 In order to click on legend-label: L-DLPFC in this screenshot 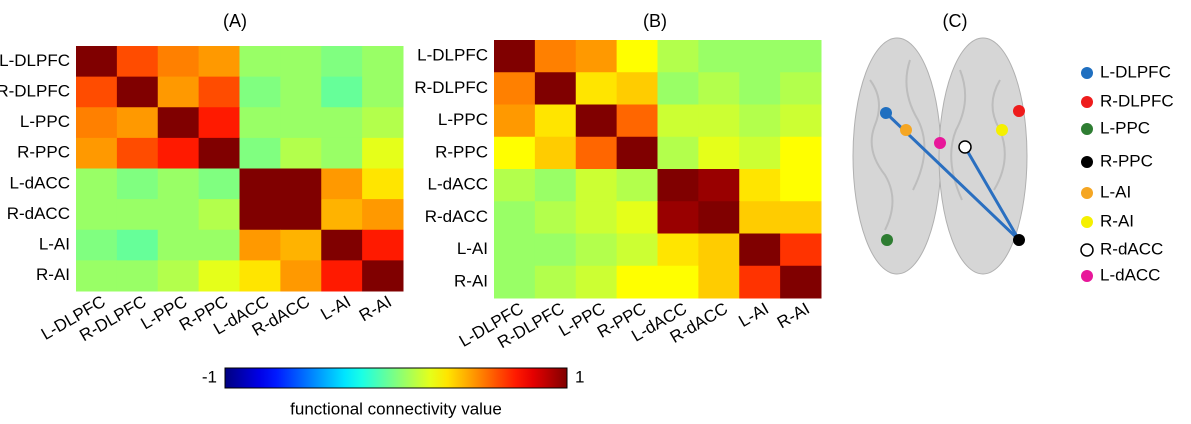, I will do `click(1135, 71)`.